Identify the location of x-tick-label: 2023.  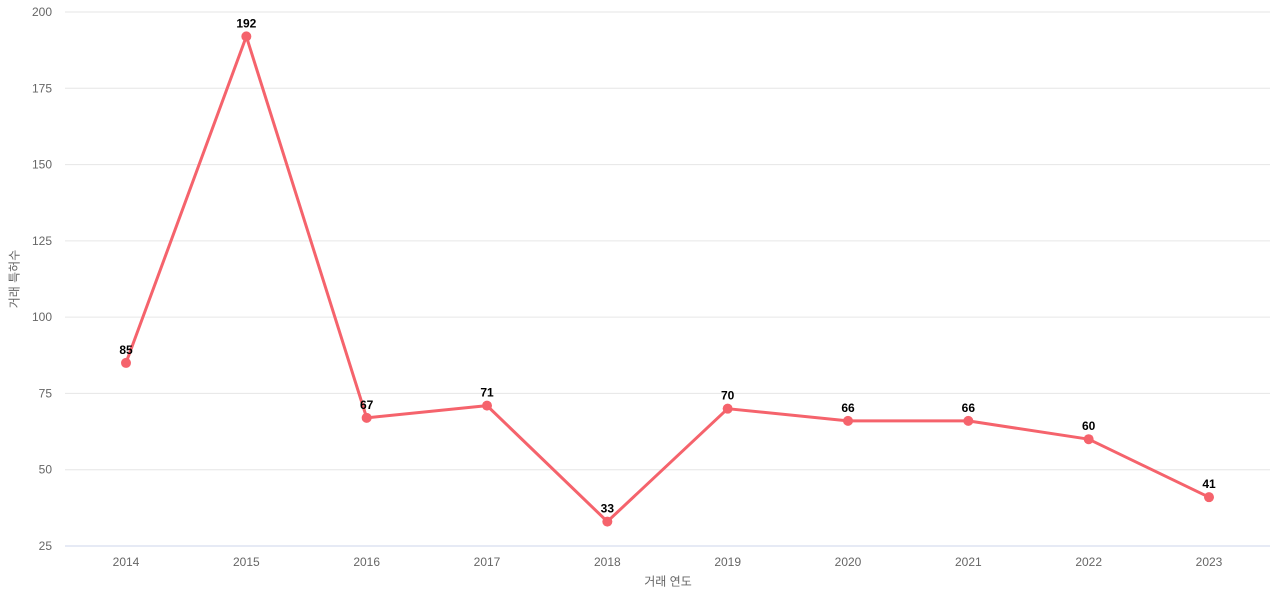
(1209, 562).